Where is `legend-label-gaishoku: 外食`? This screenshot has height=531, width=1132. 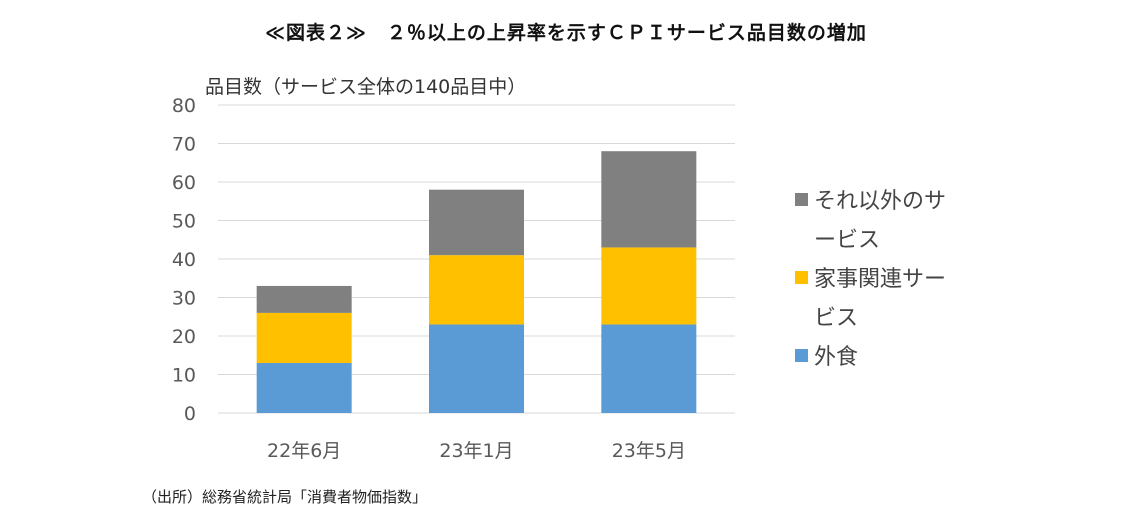 legend-label-gaishoku: 外食 is located at coordinates (836, 357).